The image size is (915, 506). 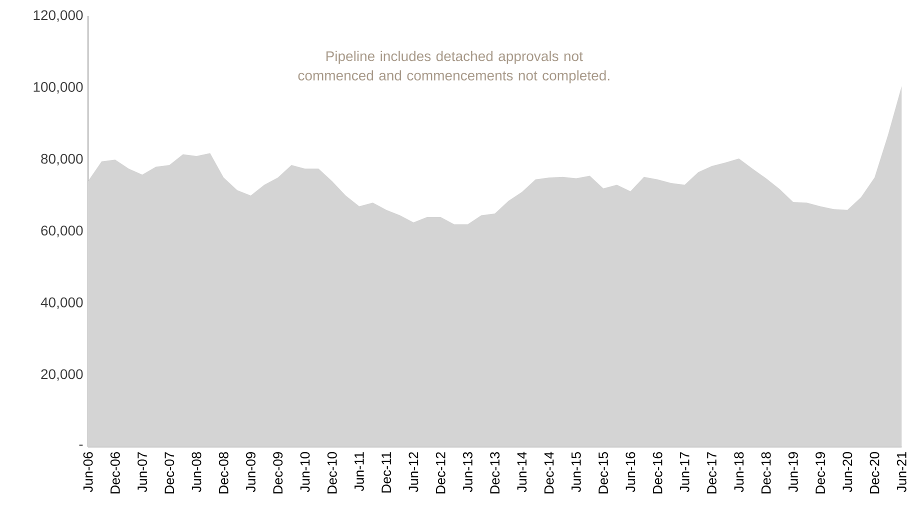 What do you see at coordinates (305, 472) in the screenshot?
I see `x-tick-label: Jun-10` at bounding box center [305, 472].